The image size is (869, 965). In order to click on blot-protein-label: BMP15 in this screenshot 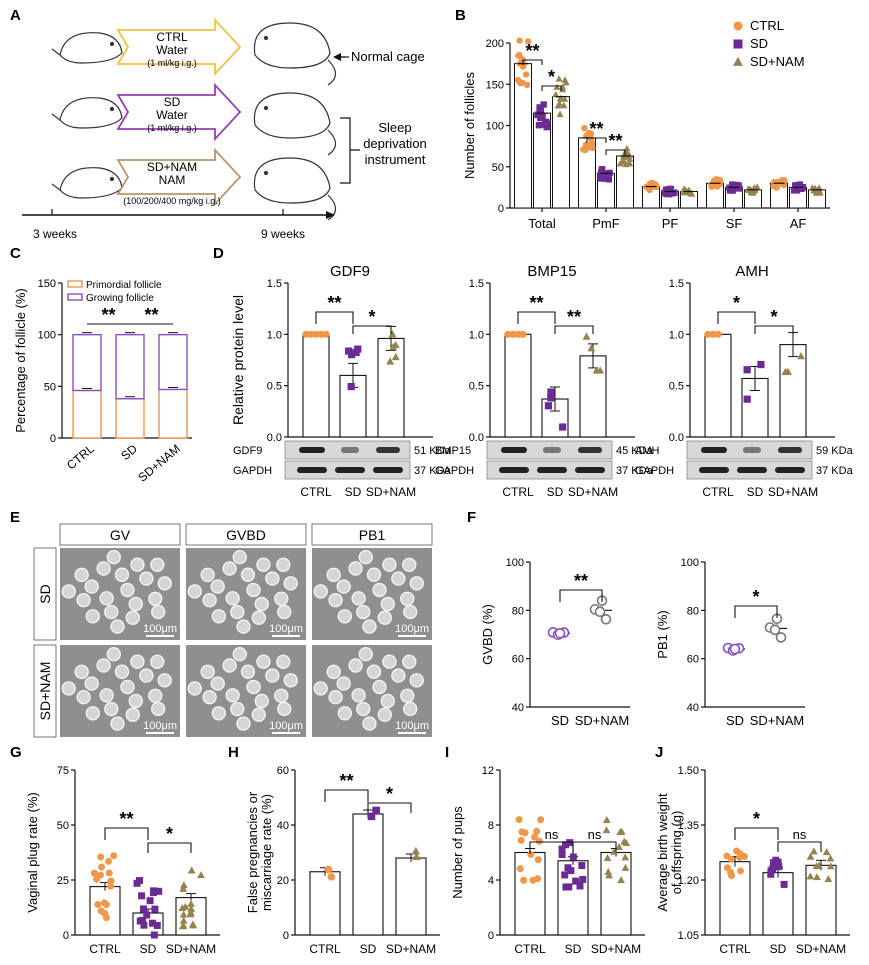, I will do `click(453, 451)`.